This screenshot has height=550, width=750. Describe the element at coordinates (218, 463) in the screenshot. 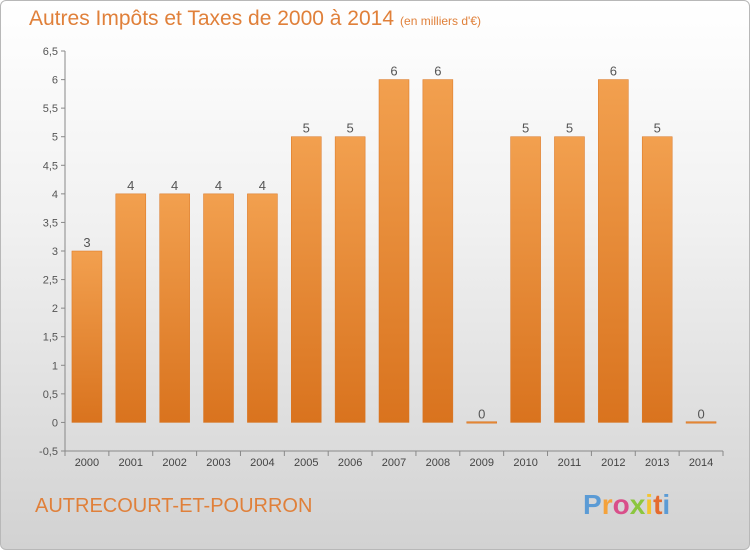

I see `x-tick-label: 2003` at that location.